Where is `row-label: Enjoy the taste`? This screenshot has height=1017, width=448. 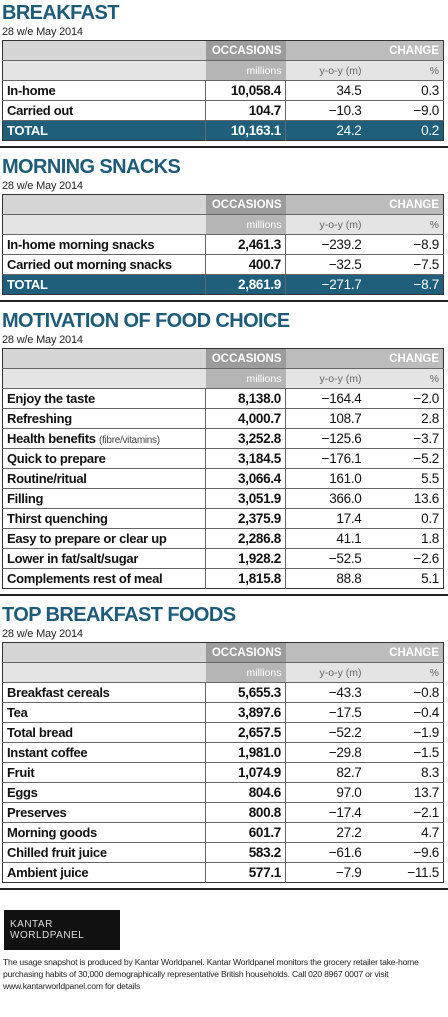
row-label: Enjoy the taste is located at coordinates (104, 398).